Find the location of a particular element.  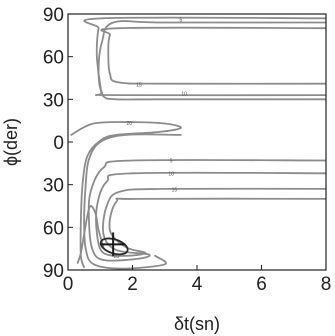

best-fit-marker is located at coordinates (114, 244).